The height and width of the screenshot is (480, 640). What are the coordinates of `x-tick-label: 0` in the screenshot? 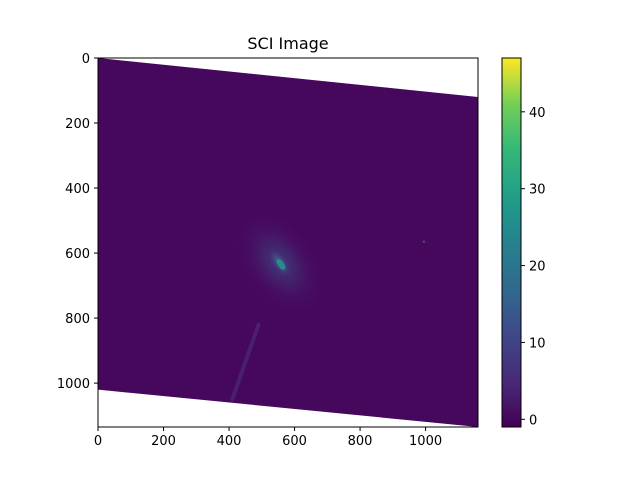 It's located at (98, 441).